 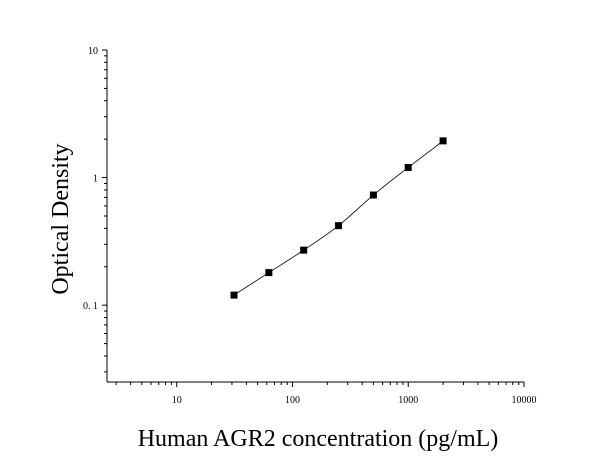 What do you see at coordinates (292, 400) in the screenshot?
I see `x-tick-label: 100` at bounding box center [292, 400].